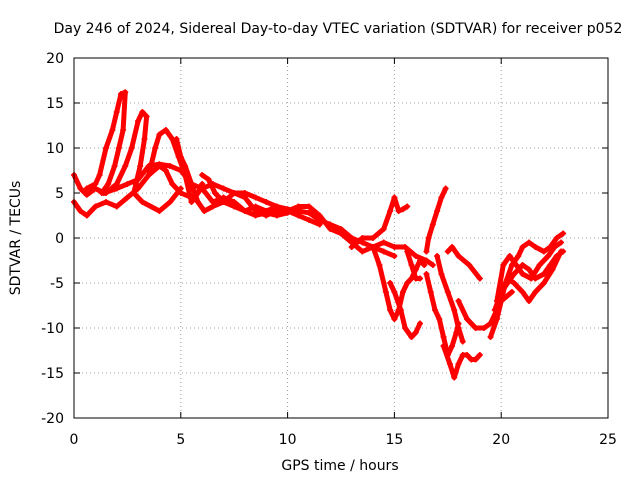 This screenshot has height=480, width=640. Describe the element at coordinates (59, 239) in the screenshot. I see `y-tick-label: 0` at that location.